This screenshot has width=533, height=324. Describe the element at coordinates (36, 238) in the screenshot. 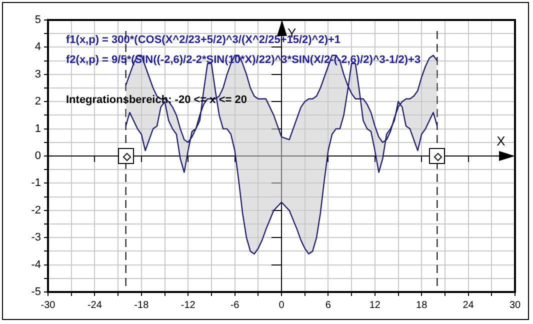

I see `y-tick-label: -3` at that location.